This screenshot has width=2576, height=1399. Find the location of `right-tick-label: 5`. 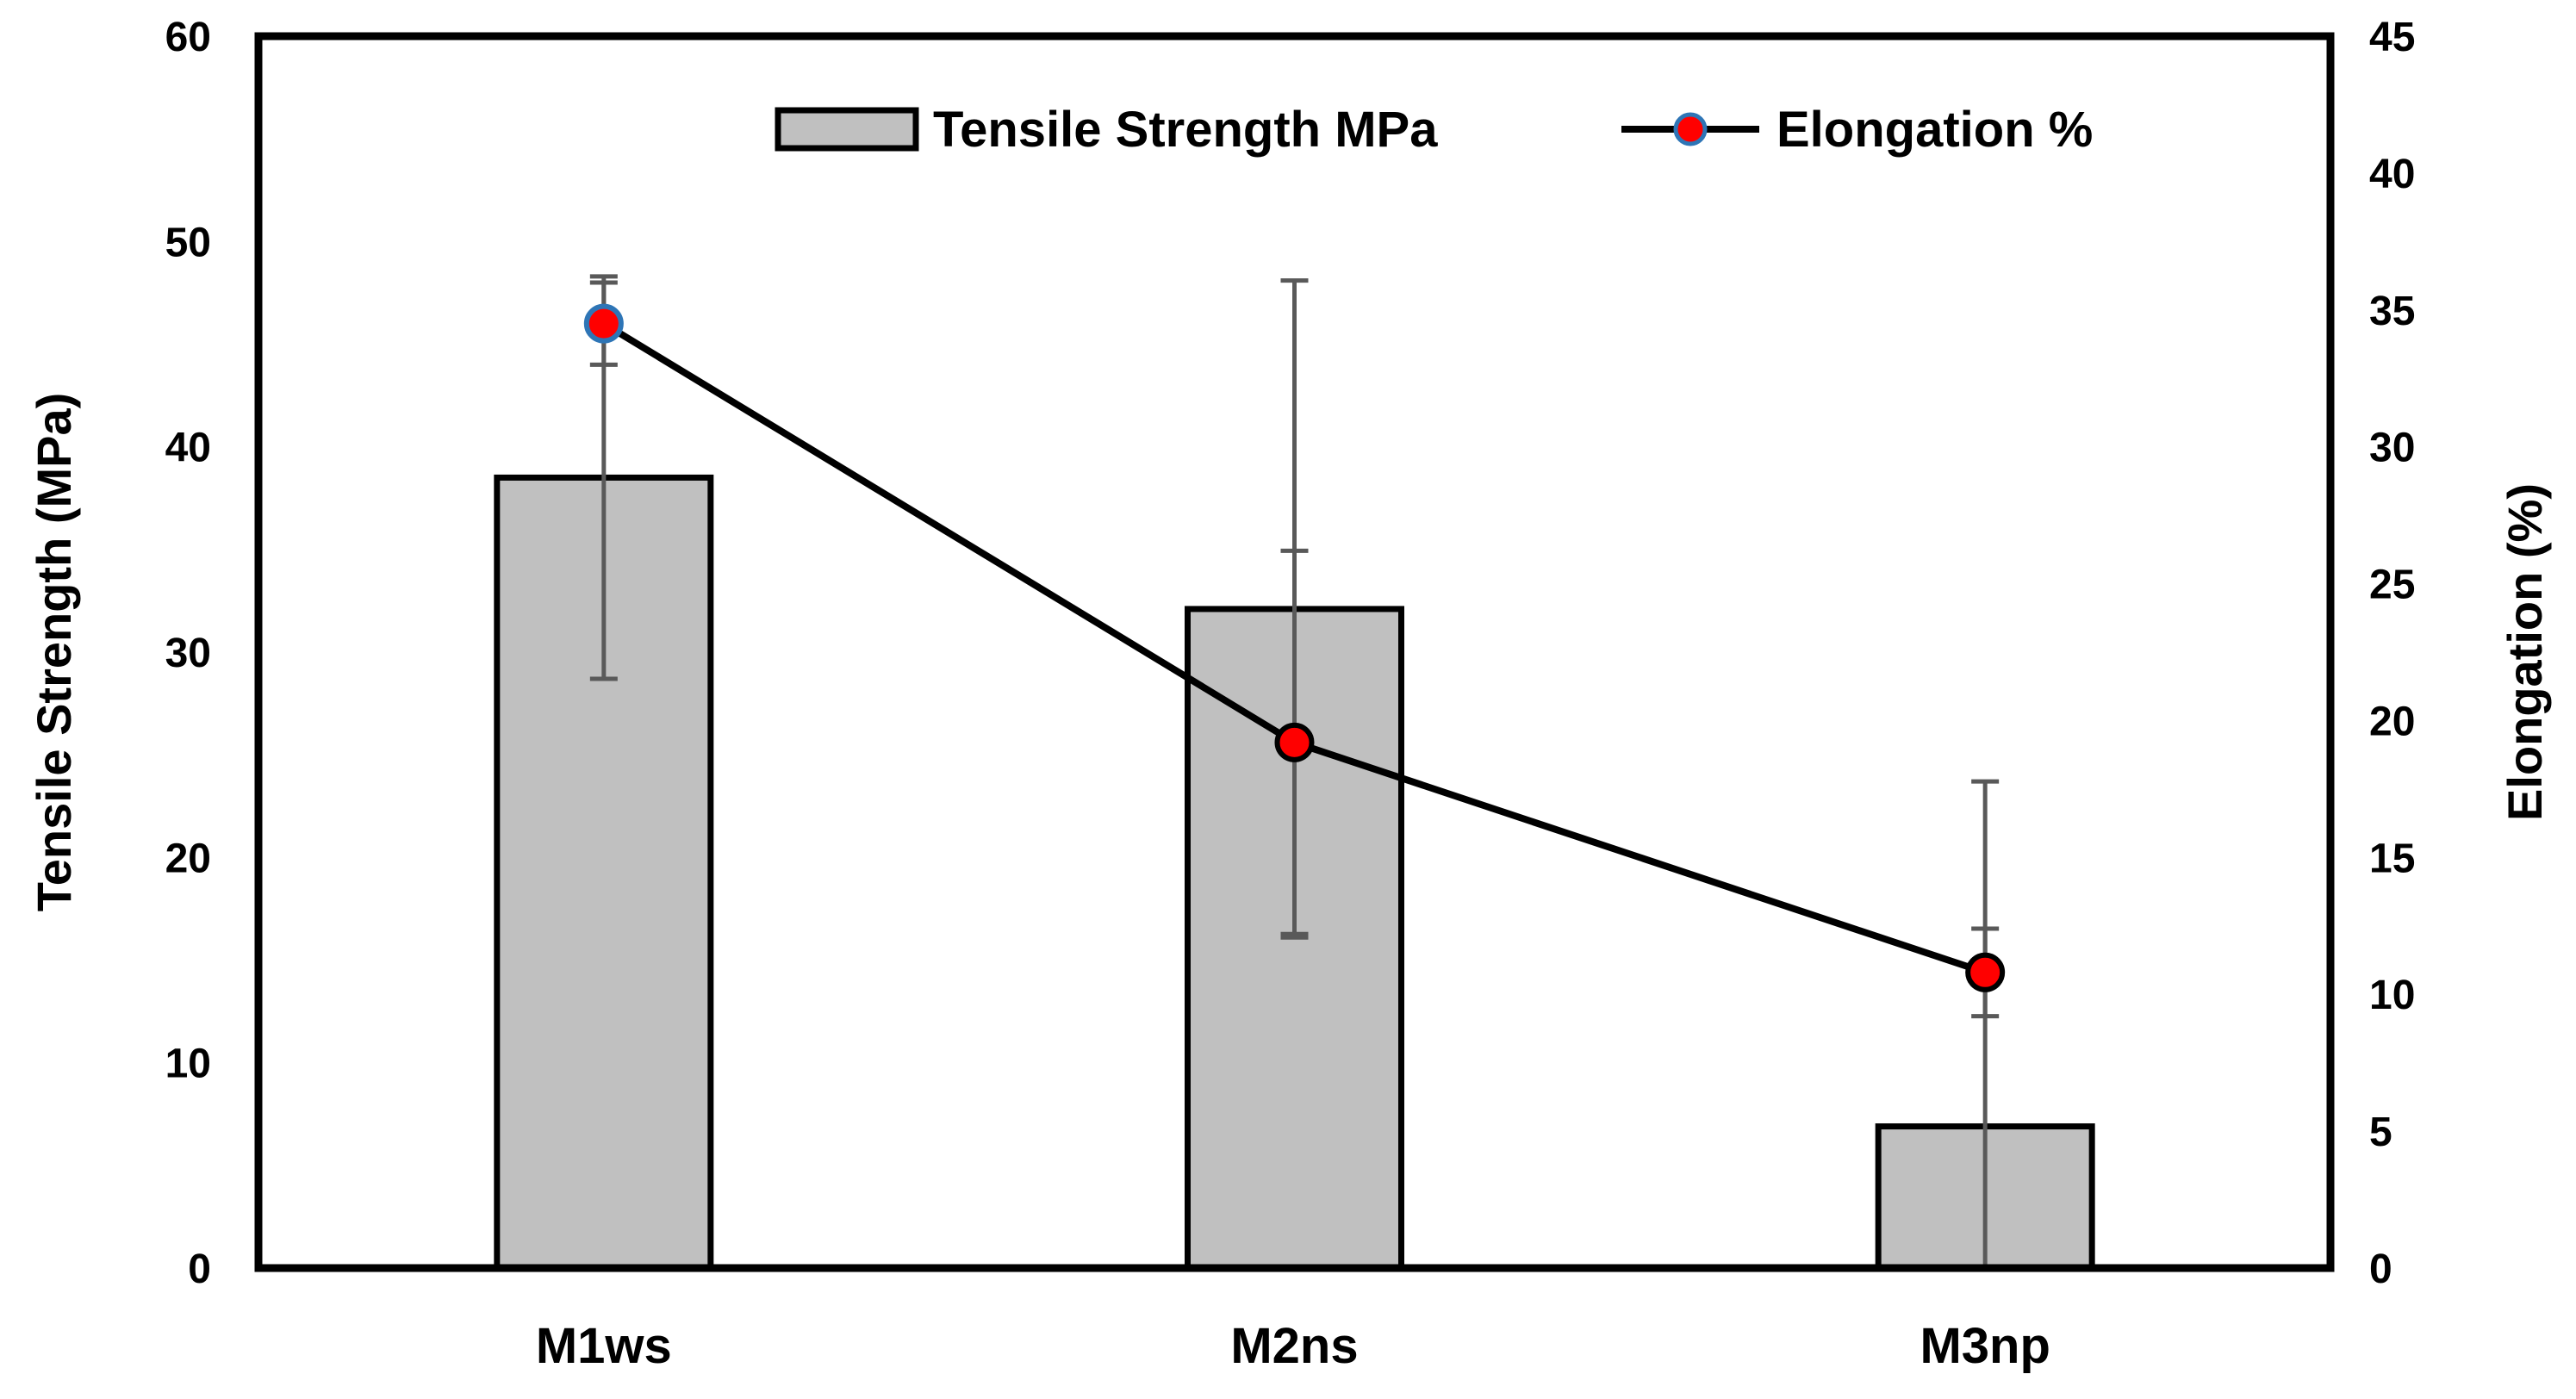

right-tick-label: 5 is located at coordinates (2381, 1132).